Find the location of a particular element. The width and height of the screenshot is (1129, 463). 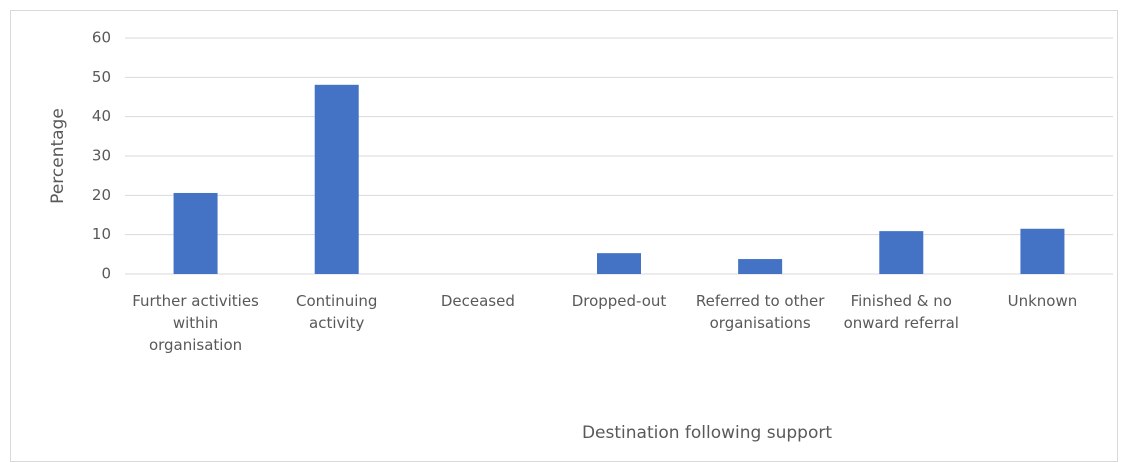

y-tick-label: 10 is located at coordinates (101, 234).